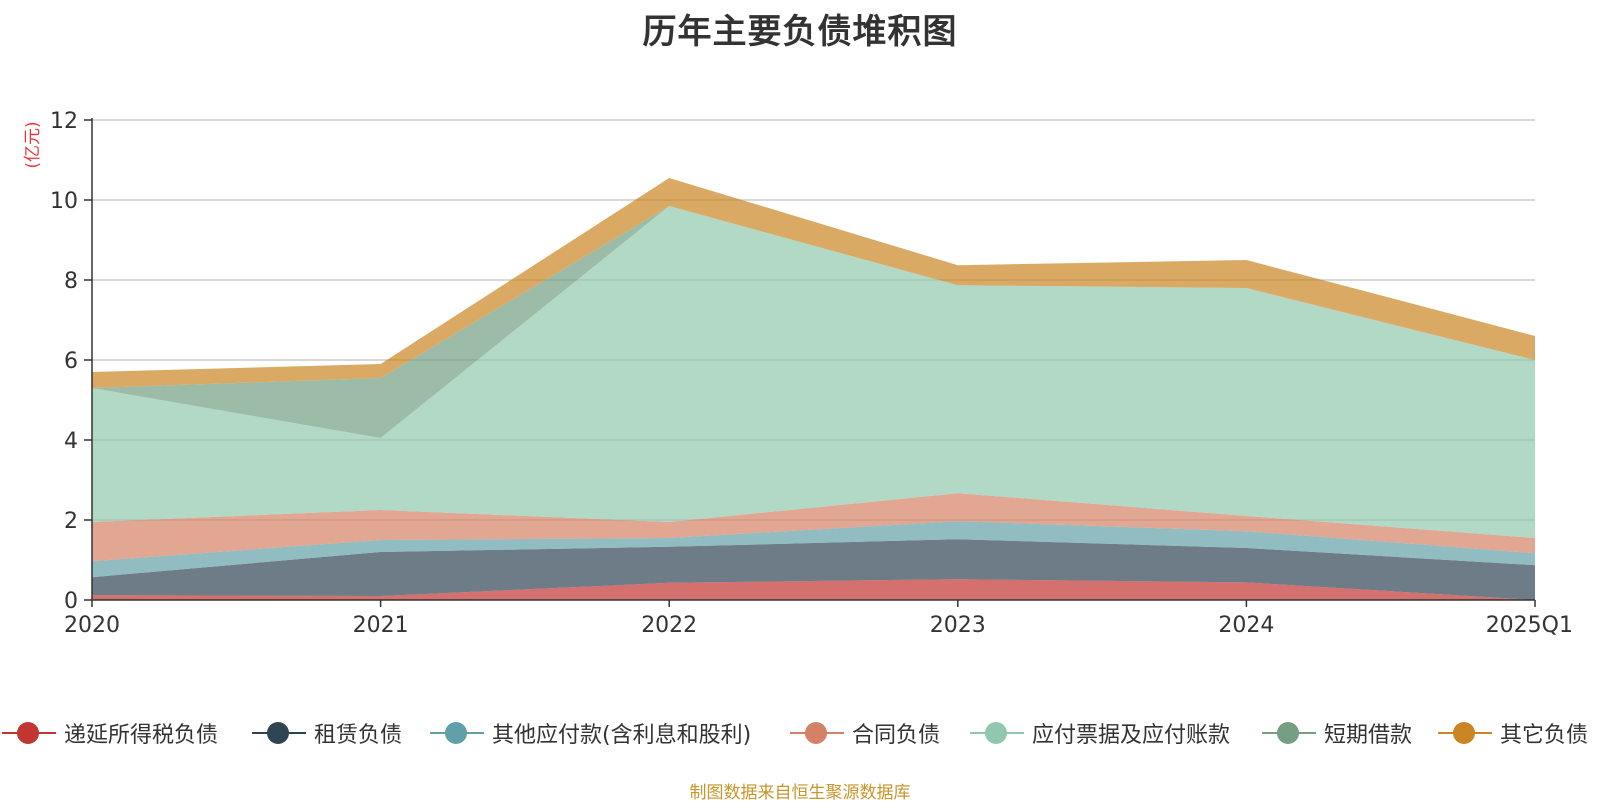 Image resolution: width=1600 pixels, height=803 pixels. What do you see at coordinates (958, 625) in the screenshot?
I see `x-tick-label: 2023` at bounding box center [958, 625].